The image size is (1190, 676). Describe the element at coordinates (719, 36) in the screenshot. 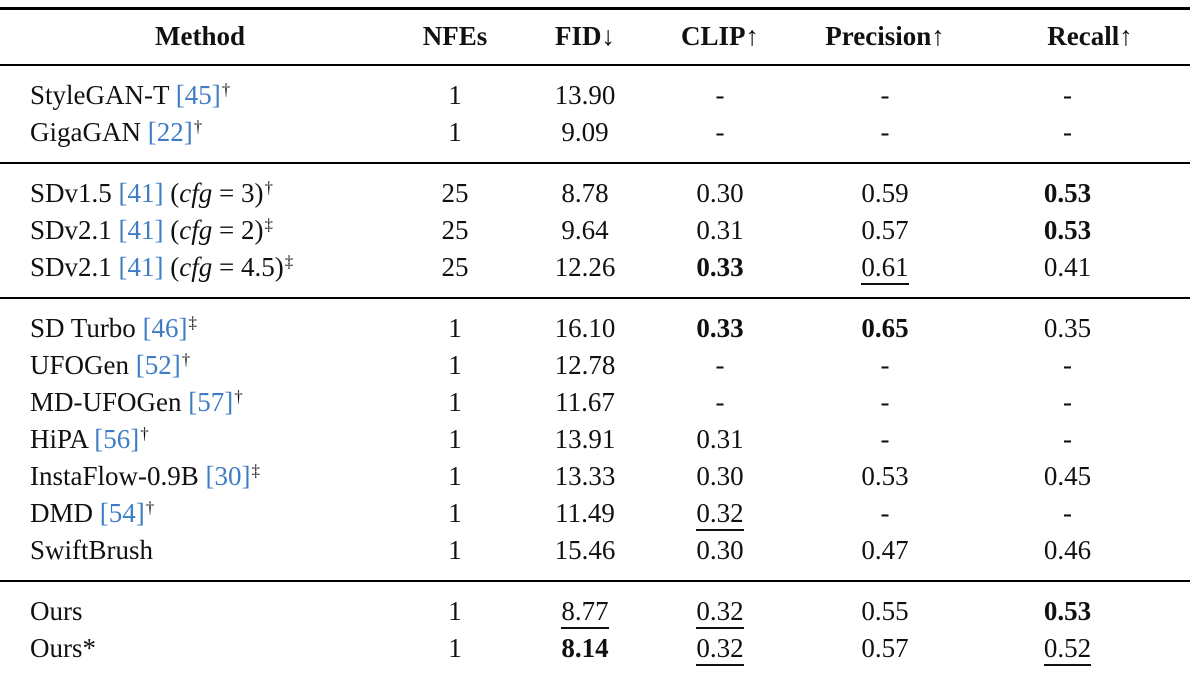

I see `column-header-clip: CLIP↑` at that location.